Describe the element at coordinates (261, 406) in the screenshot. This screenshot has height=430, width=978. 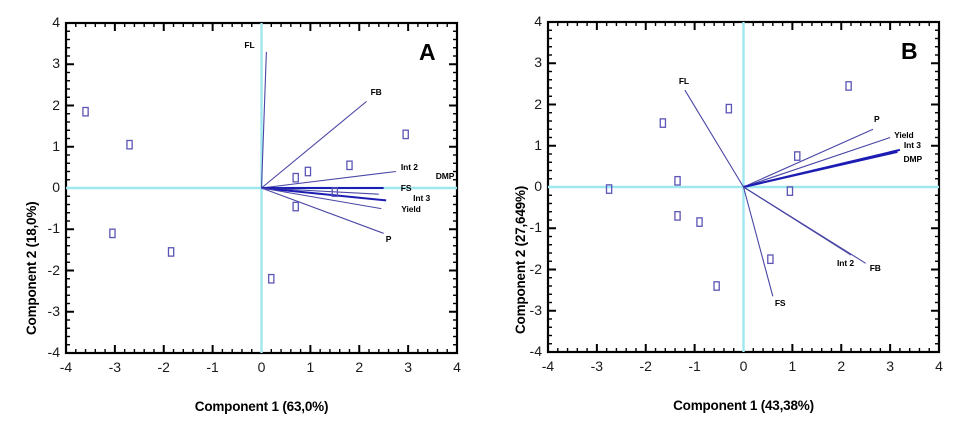
I see `panel-a-x-axis-label: Component 1 (63,0%)` at that location.